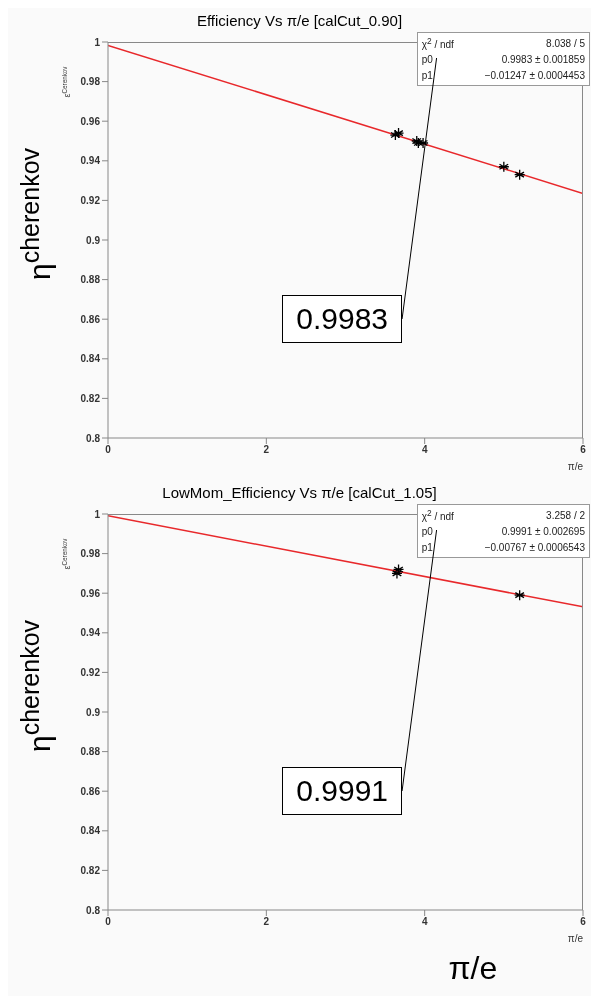 The image size is (599, 1004). Describe the element at coordinates (534, 547) in the screenshot. I see `annotation: −0.00767 ± 0.0006543` at that location.